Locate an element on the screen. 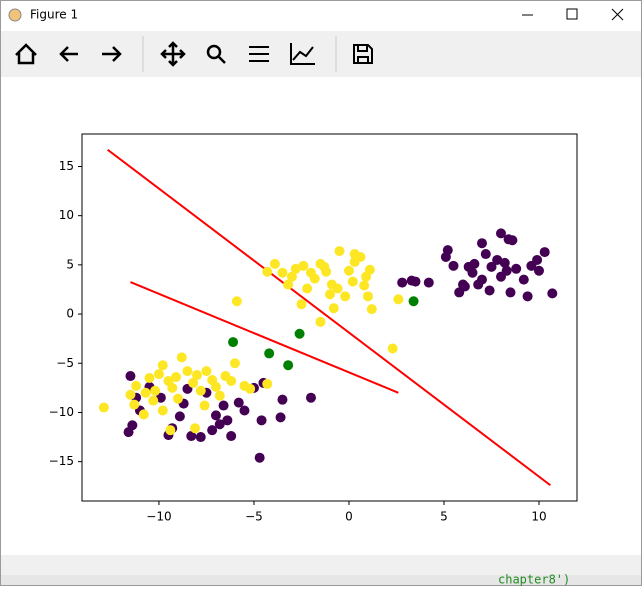  close-button is located at coordinates (617, 14).